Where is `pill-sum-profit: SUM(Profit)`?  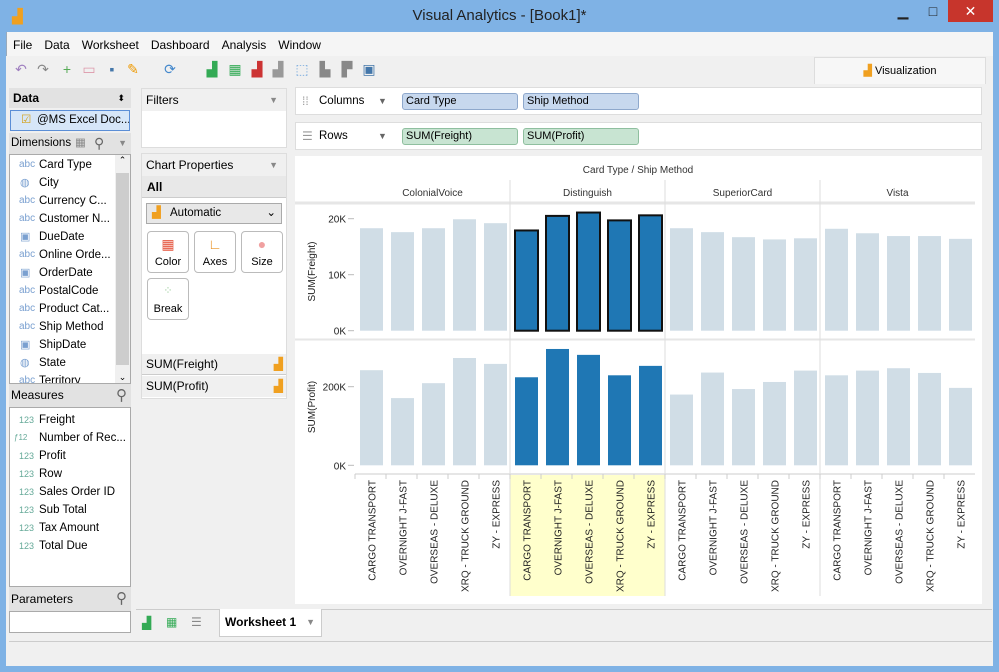 pill-sum-profit: SUM(Profit) is located at coordinates (581, 136).